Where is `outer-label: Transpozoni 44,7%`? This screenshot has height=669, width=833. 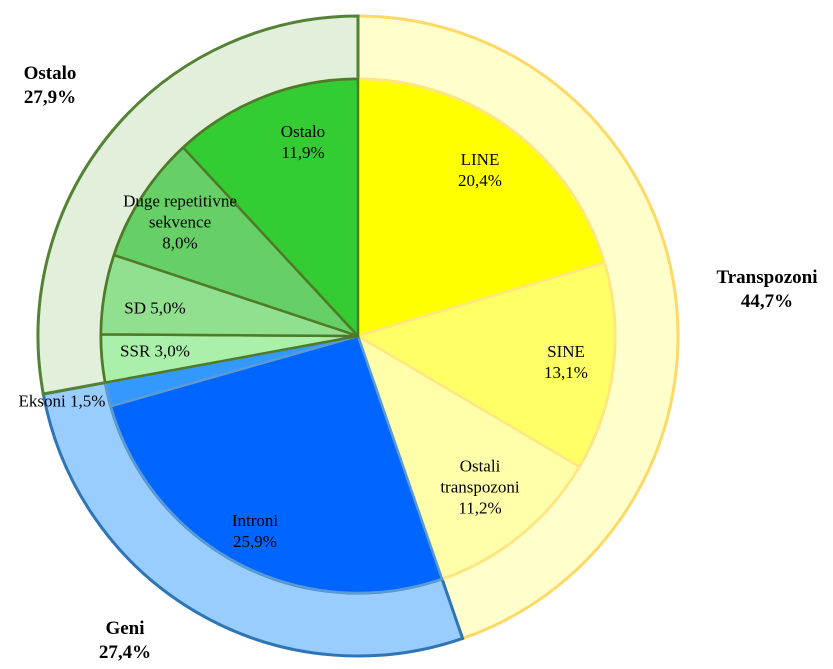
outer-label: Transpozoni 44,7% is located at coordinates (767, 290).